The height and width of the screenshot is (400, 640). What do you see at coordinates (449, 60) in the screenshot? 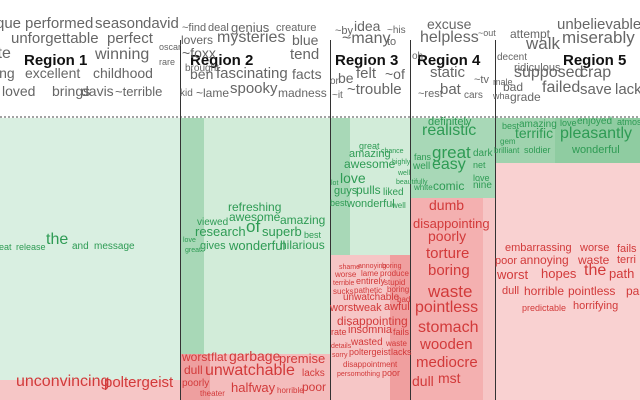
I see `region-title: Region 4` at bounding box center [449, 60].